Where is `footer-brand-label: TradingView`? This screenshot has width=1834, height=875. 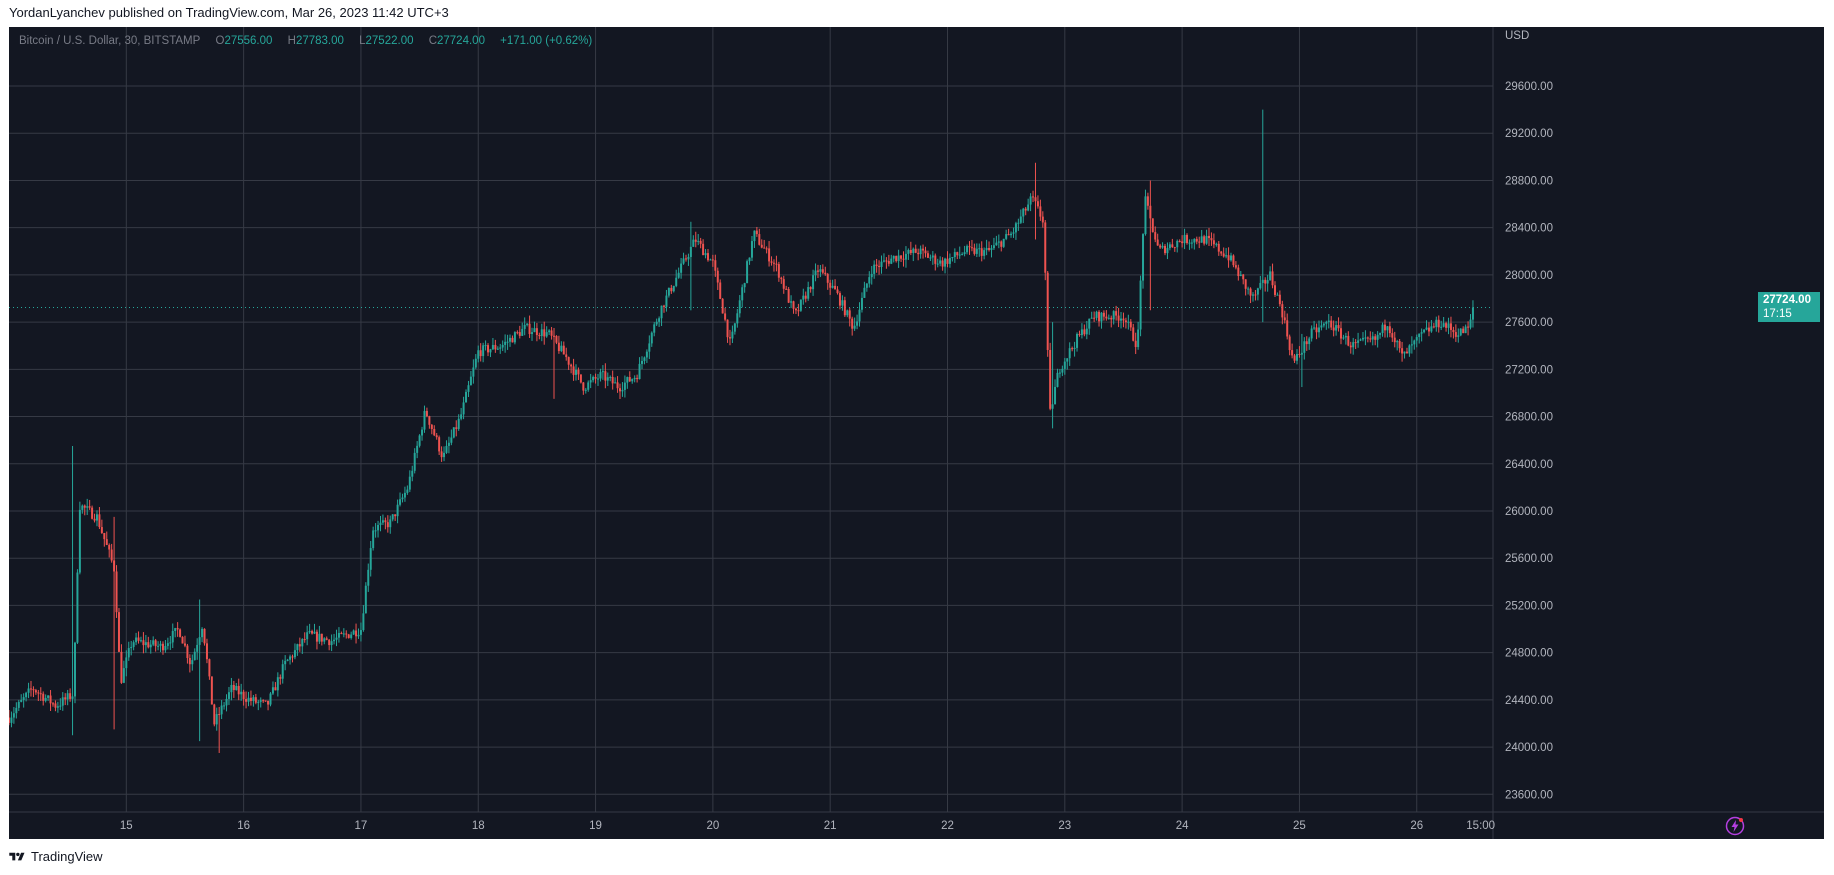 footer-brand-label: TradingView is located at coordinates (67, 856).